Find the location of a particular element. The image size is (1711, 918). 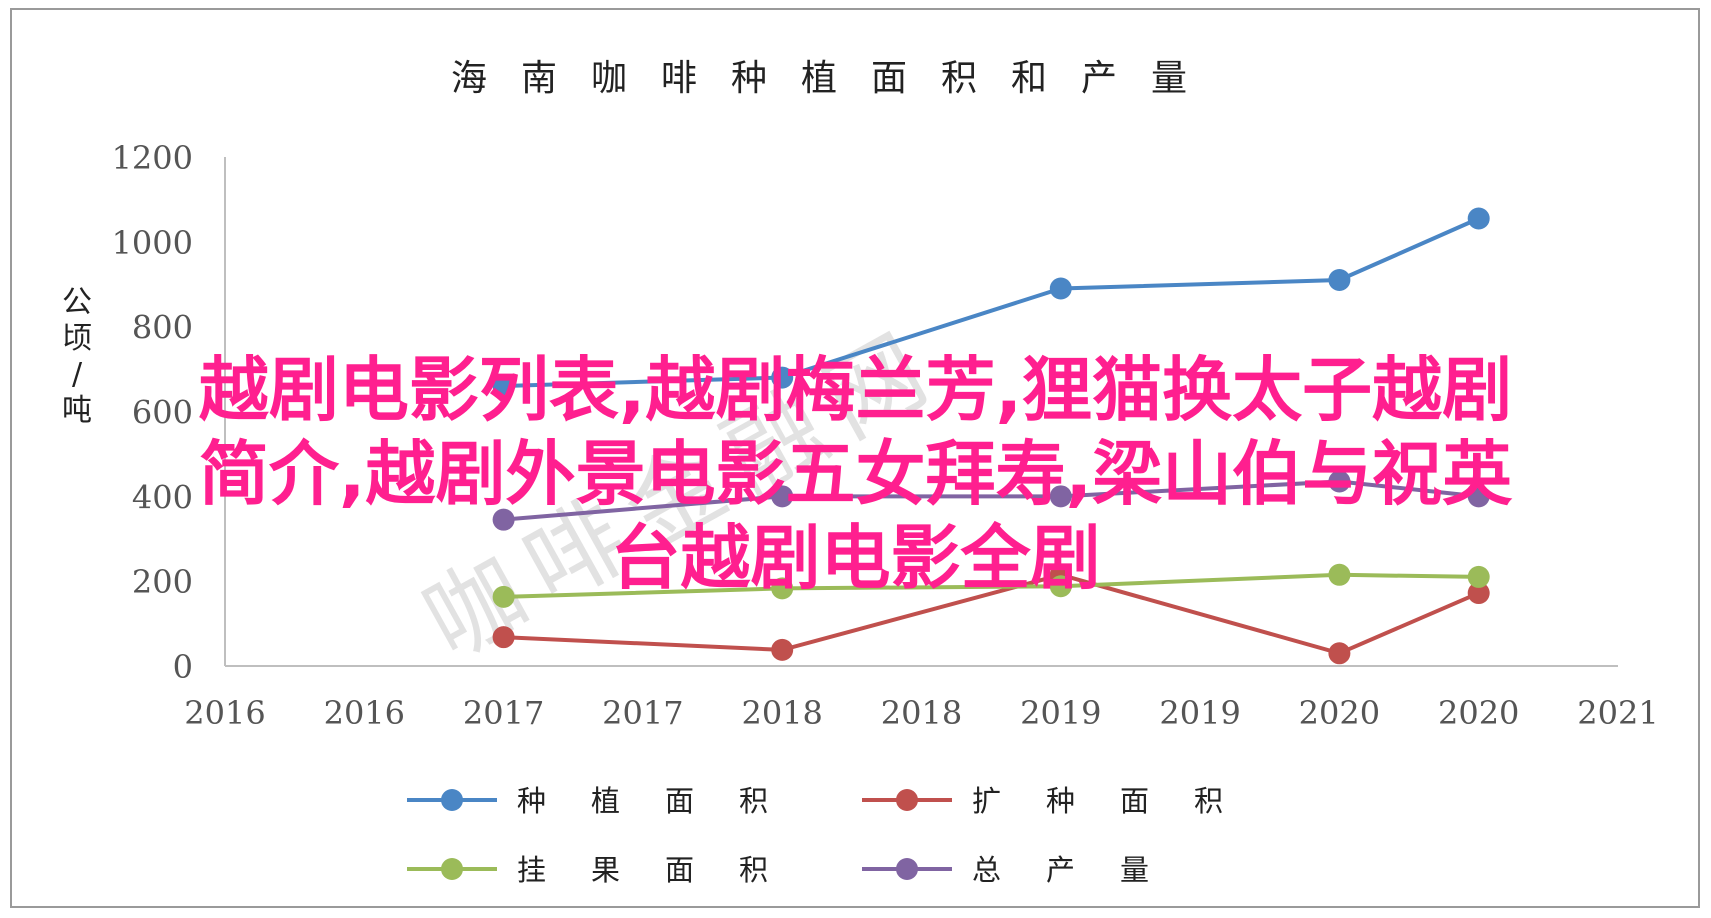

legend-label: 种植面积 is located at coordinates (665, 801).